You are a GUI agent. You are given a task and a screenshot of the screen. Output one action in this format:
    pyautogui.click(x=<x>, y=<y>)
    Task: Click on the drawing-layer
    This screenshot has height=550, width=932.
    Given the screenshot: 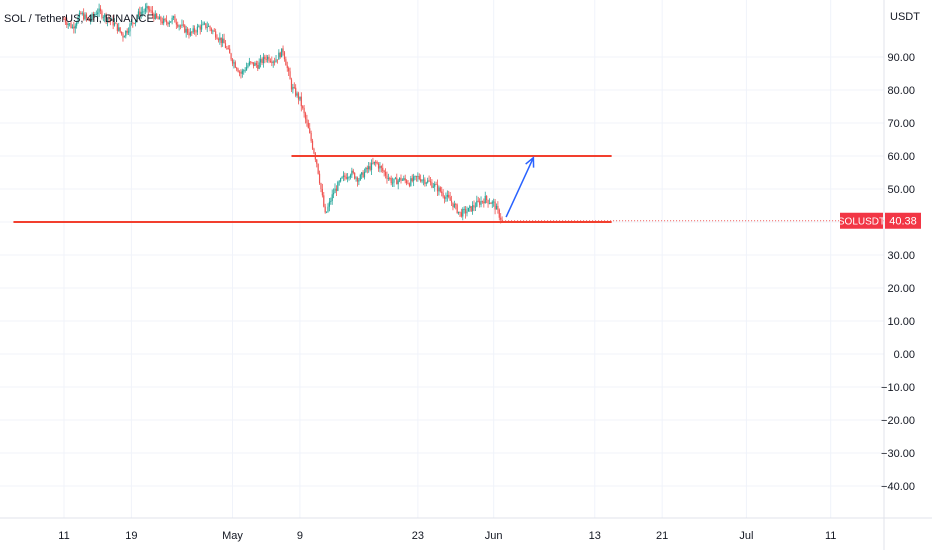 What is the action you would take?
    pyautogui.click(x=448, y=189)
    